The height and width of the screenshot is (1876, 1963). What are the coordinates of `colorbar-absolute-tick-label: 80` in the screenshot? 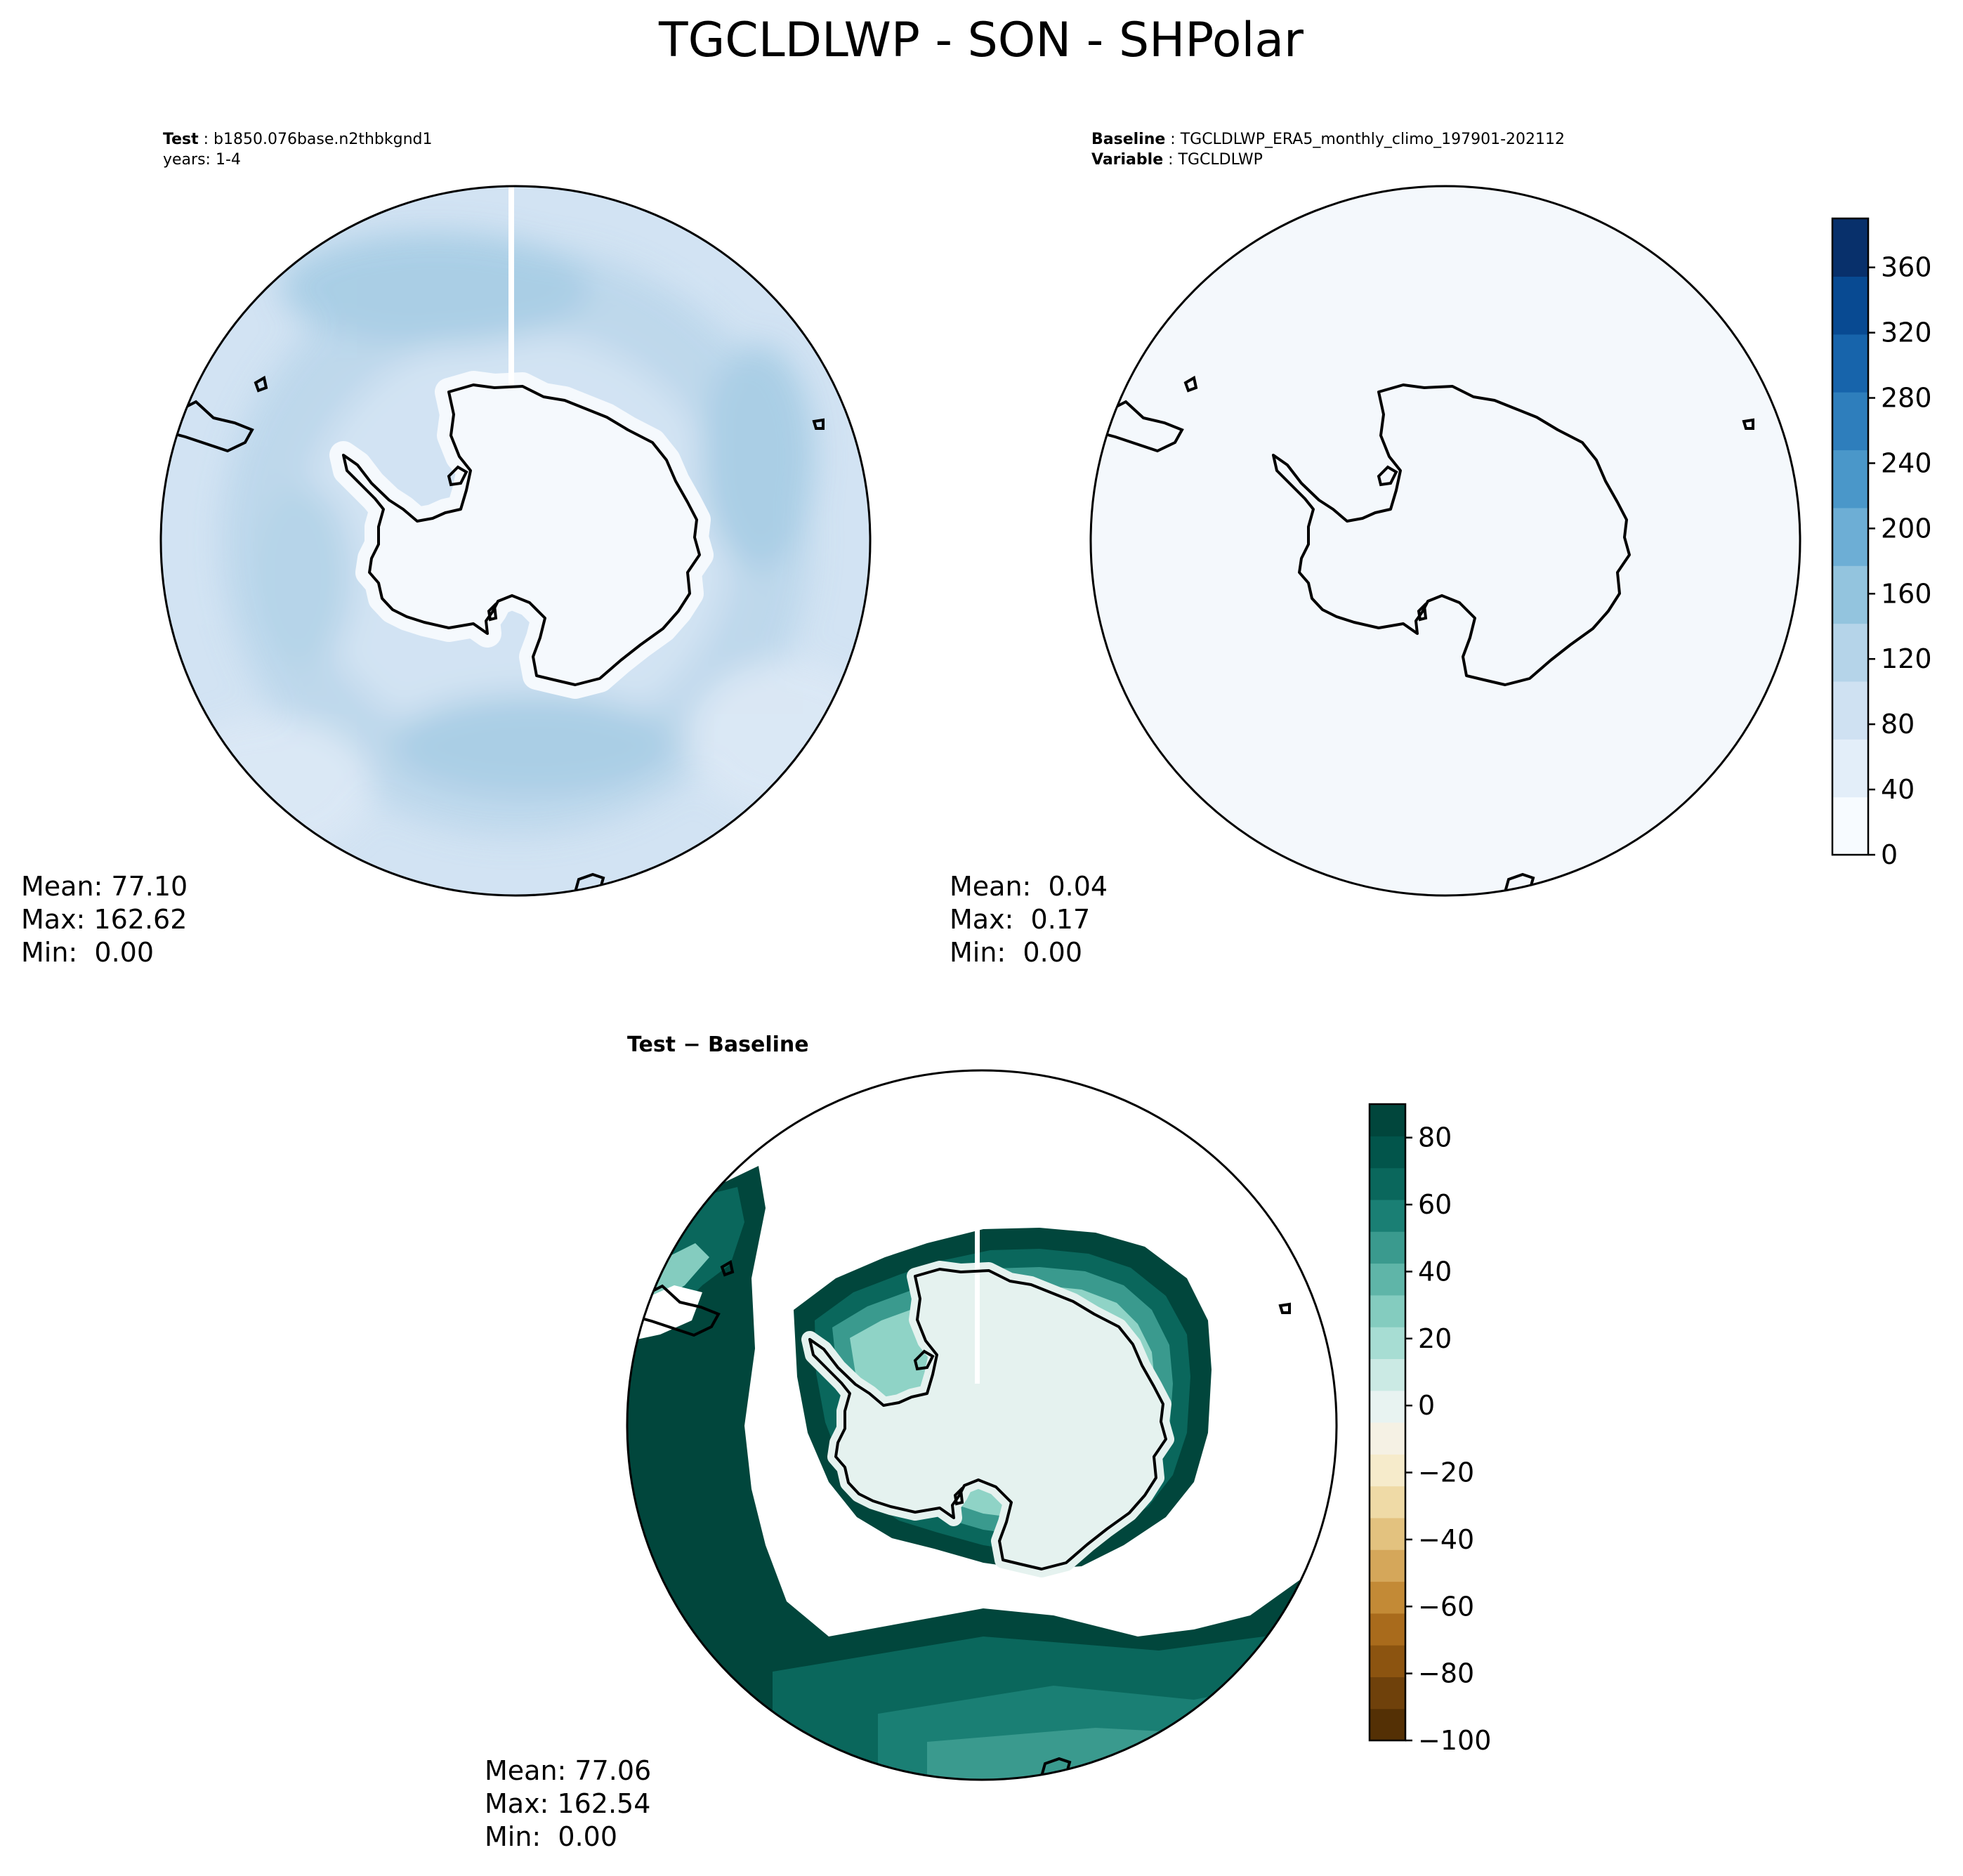 It's located at (1898, 725).